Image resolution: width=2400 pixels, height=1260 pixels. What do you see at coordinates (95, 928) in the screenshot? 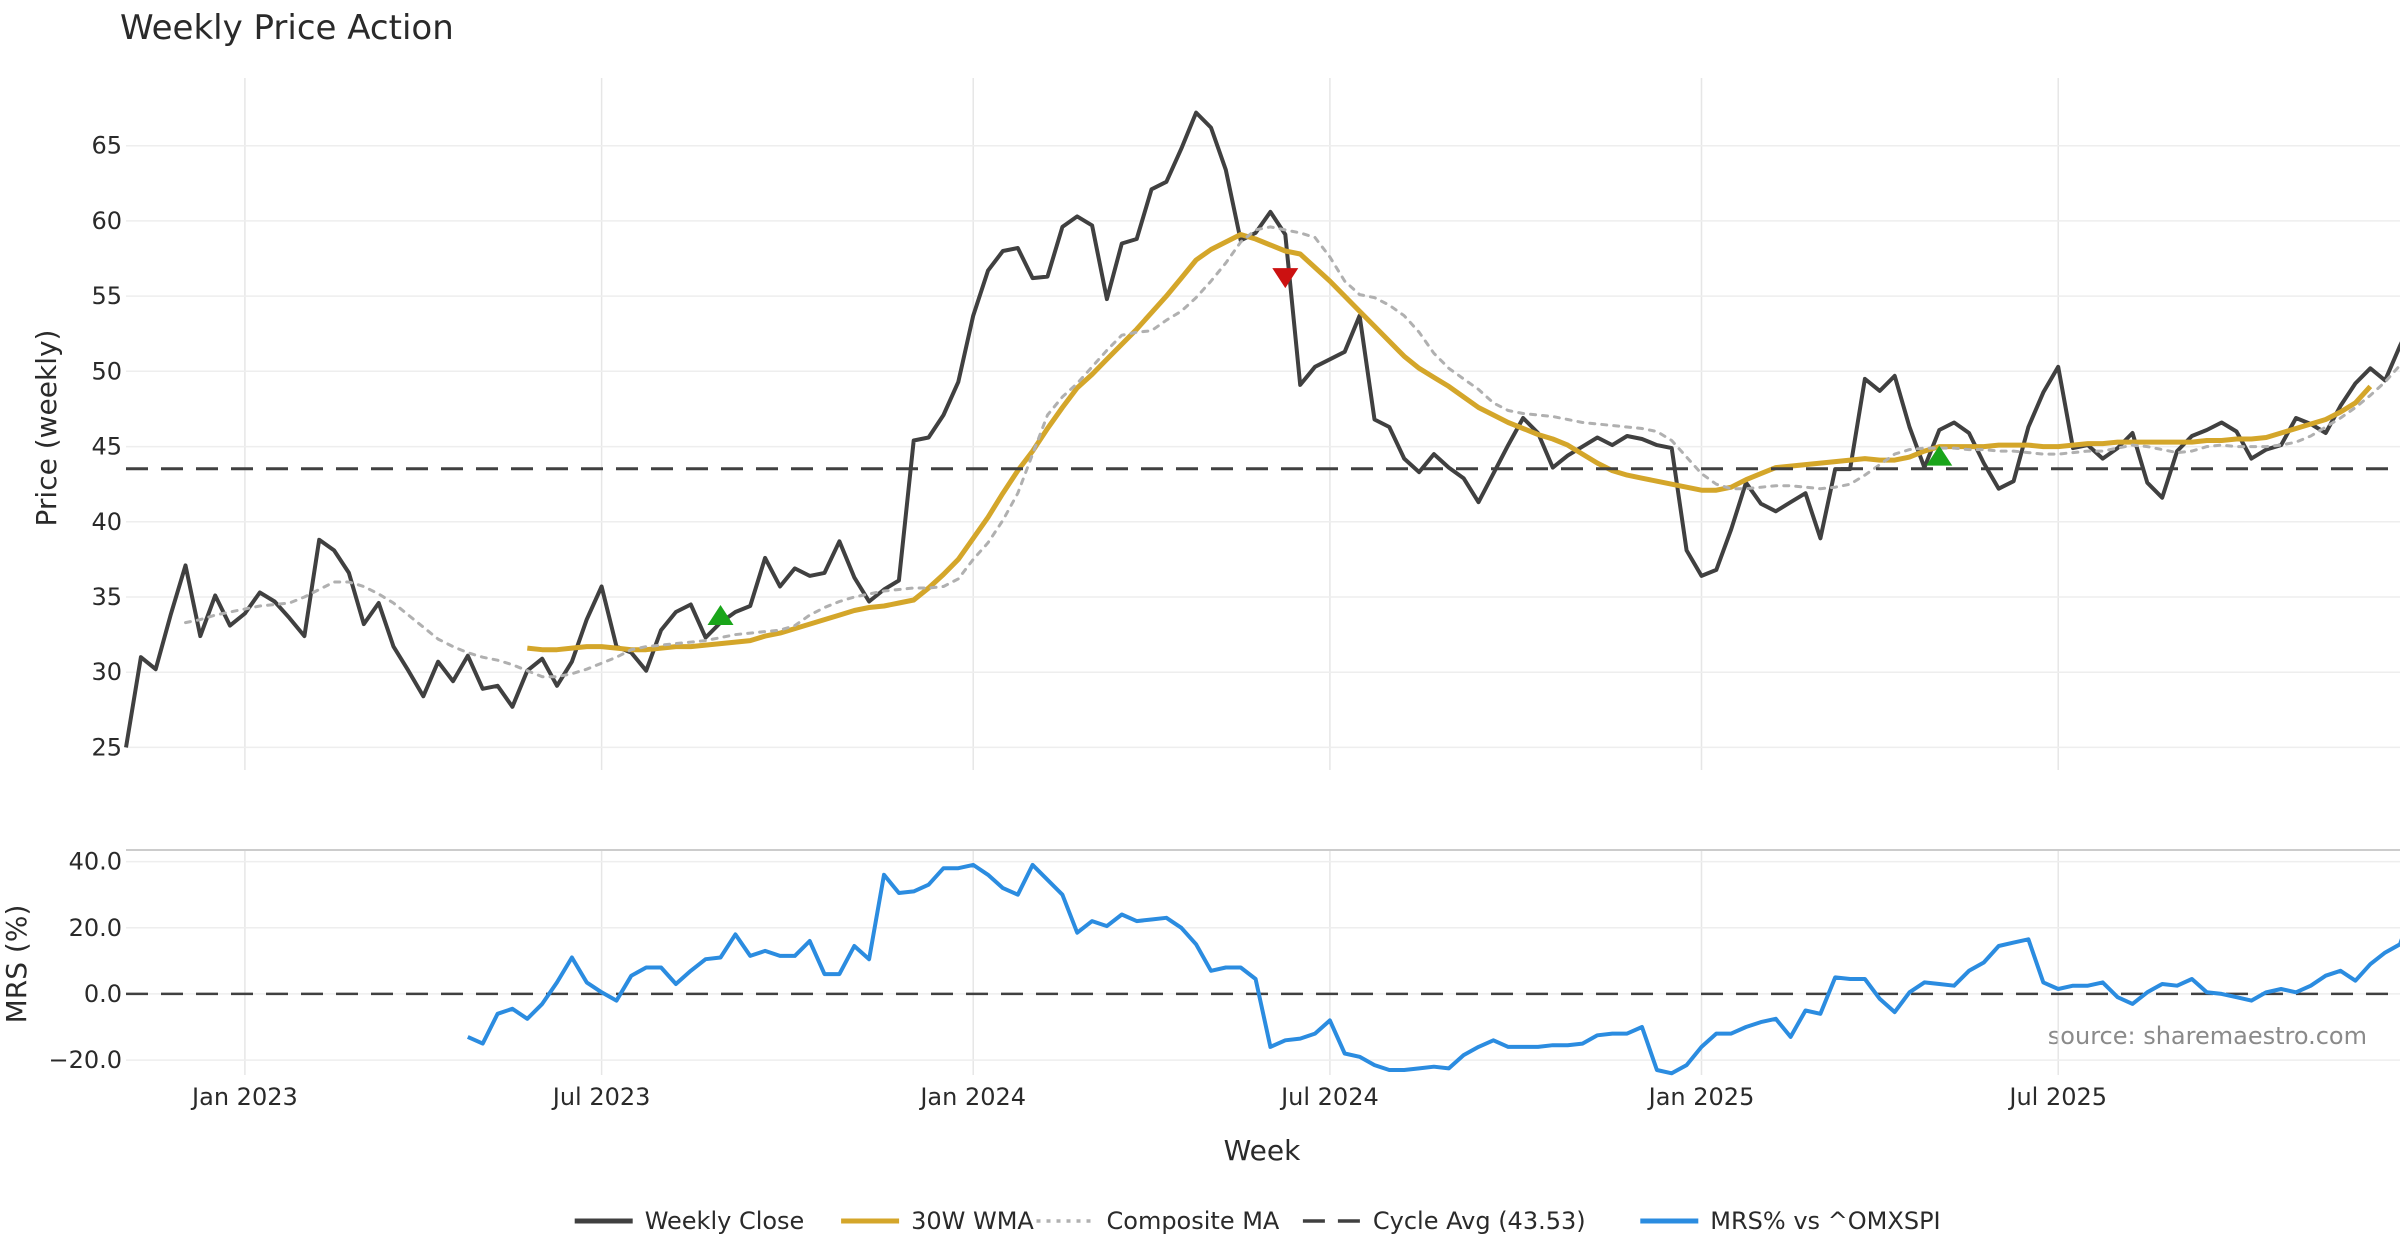
I see `mrs-ytick-label: 20.0` at bounding box center [95, 928].